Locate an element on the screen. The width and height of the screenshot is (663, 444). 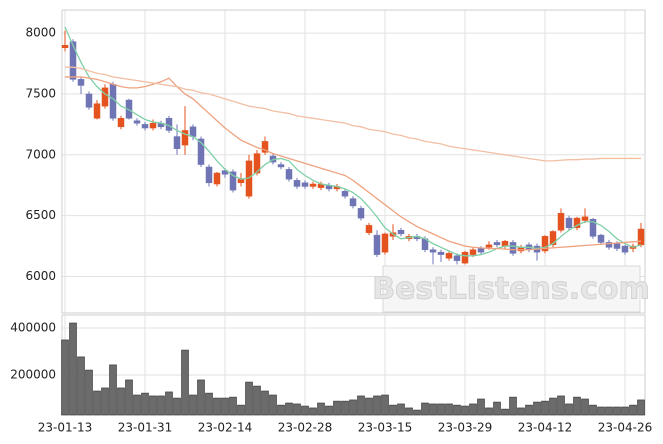
y-tick-label: 8000 is located at coordinates (40, 33).